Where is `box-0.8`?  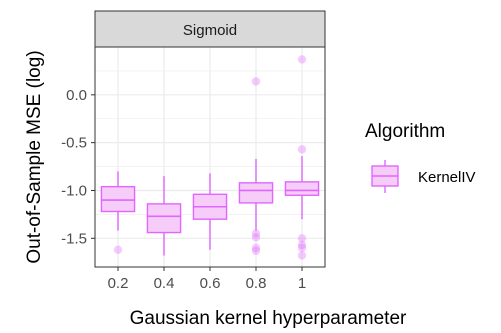 box-0.8 is located at coordinates (256, 166).